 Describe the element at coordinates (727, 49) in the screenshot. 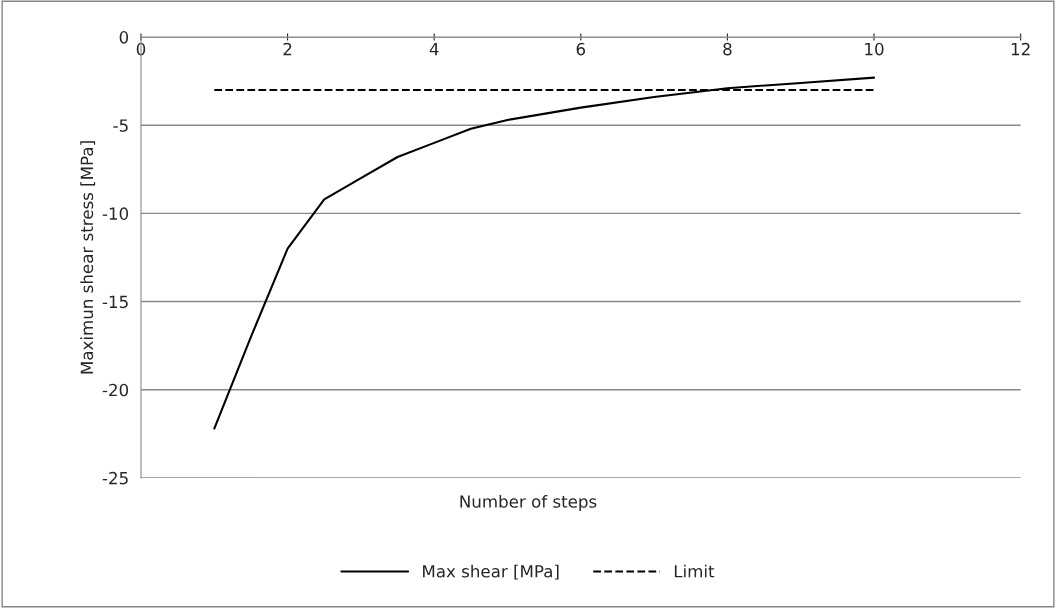

I see `x-tick-label: 8` at that location.